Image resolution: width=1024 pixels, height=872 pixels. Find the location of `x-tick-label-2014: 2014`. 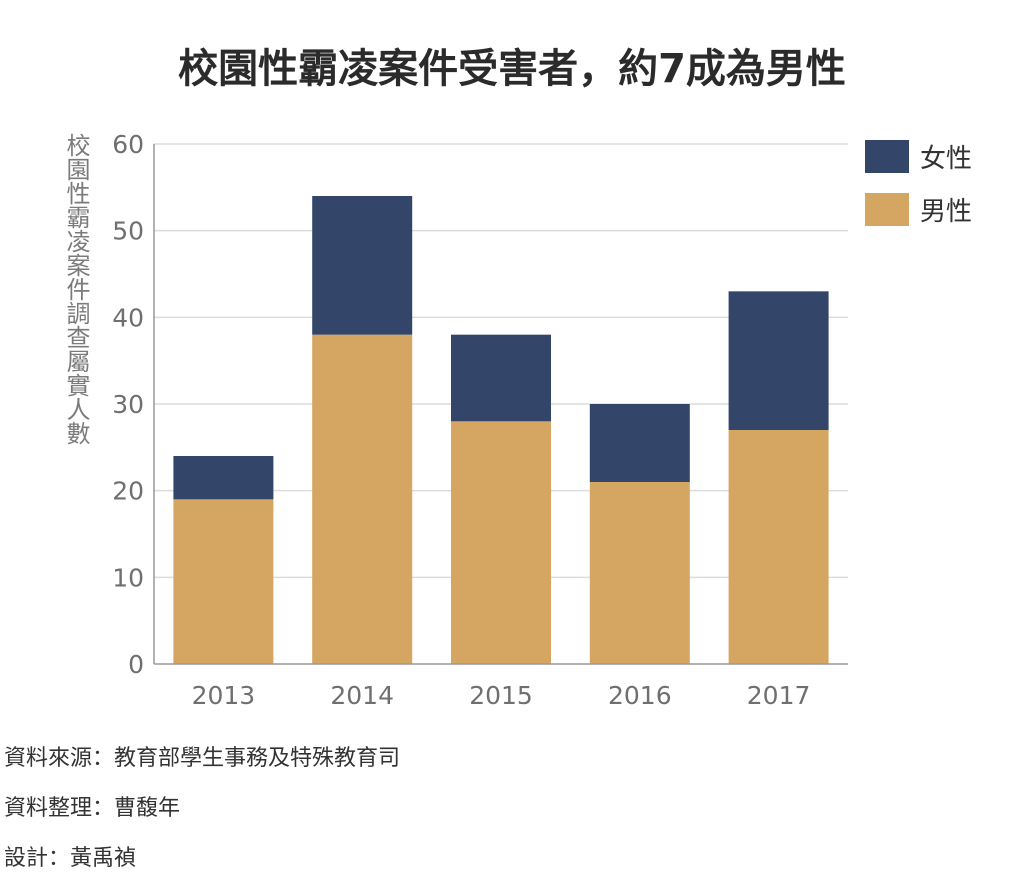

x-tick-label-2014: 2014 is located at coordinates (362, 695).